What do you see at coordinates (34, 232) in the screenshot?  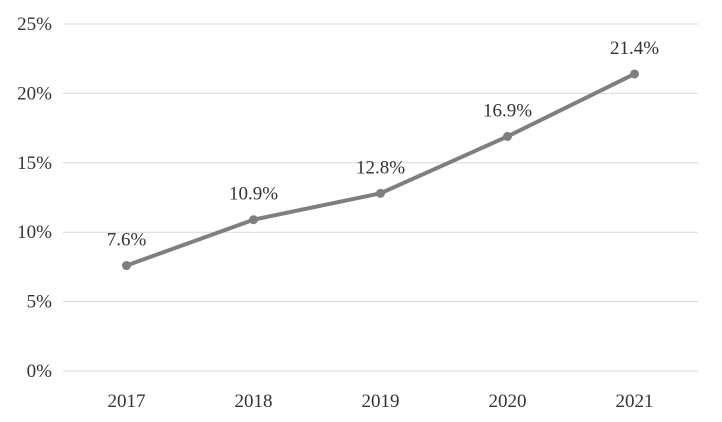 I see `y-tick-label: 10%` at bounding box center [34, 232].